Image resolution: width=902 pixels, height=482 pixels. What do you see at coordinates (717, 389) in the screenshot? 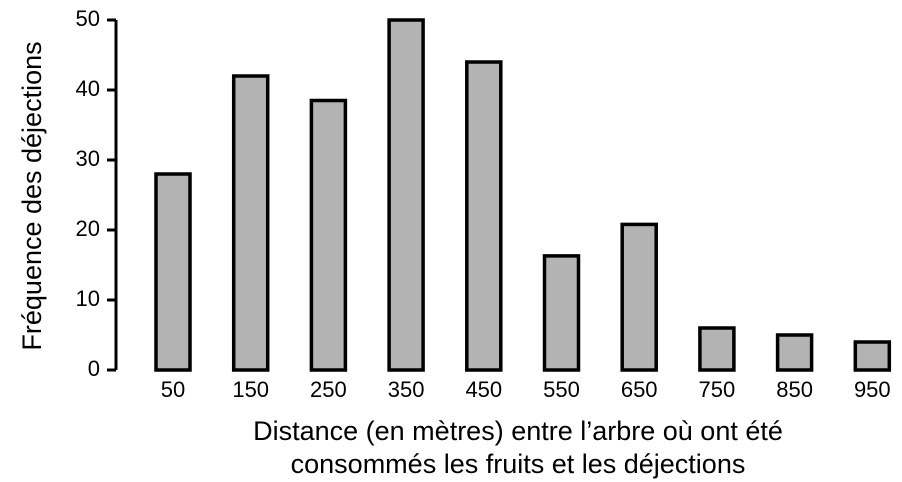
I see `x-tick-label: 750` at bounding box center [717, 389].